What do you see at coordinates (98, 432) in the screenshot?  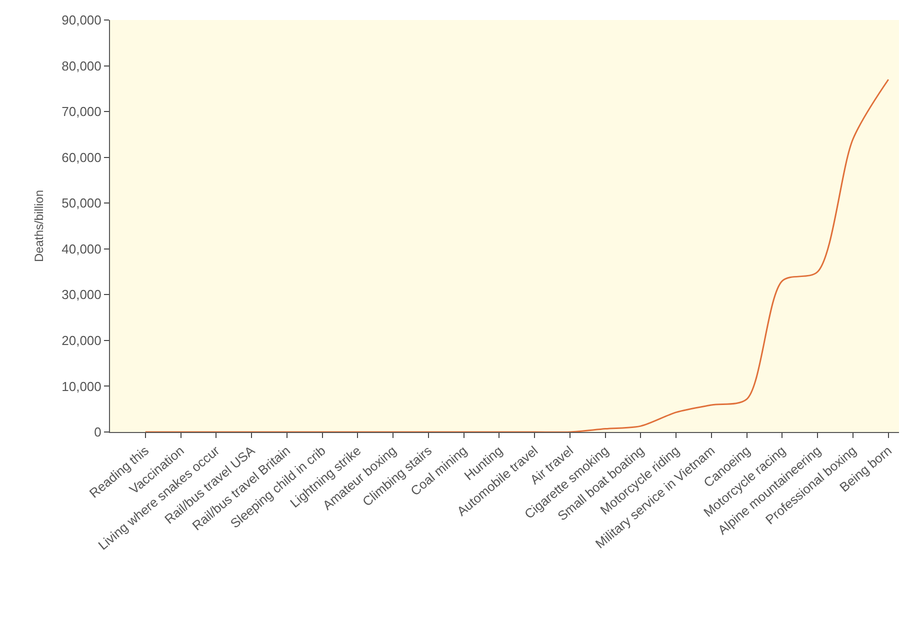 I see `y-tick-label: 0` at bounding box center [98, 432].